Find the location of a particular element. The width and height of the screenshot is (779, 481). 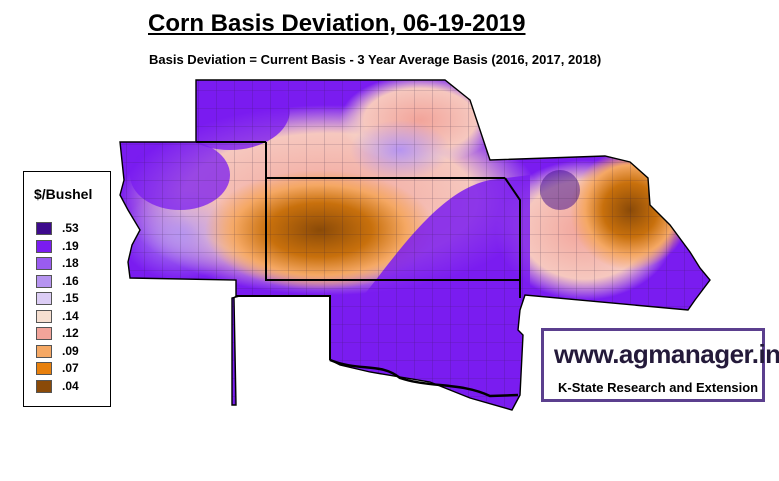

legend-label: .09 is located at coordinates (70, 350).